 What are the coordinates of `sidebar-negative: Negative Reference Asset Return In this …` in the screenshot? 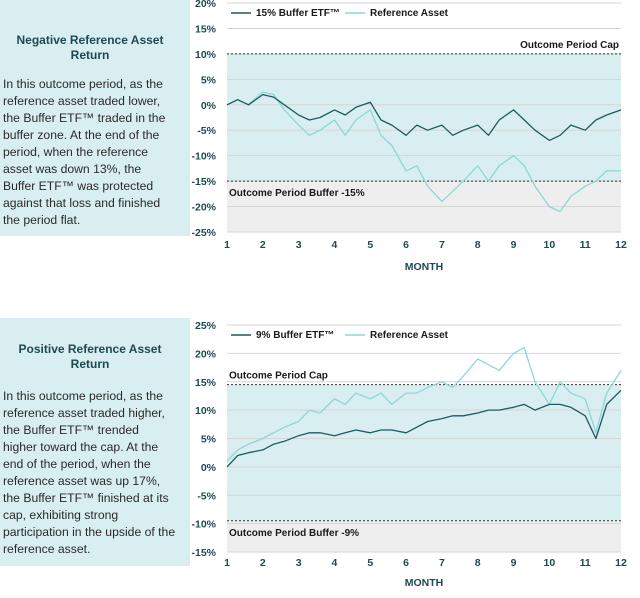 It's located at (95, 118).